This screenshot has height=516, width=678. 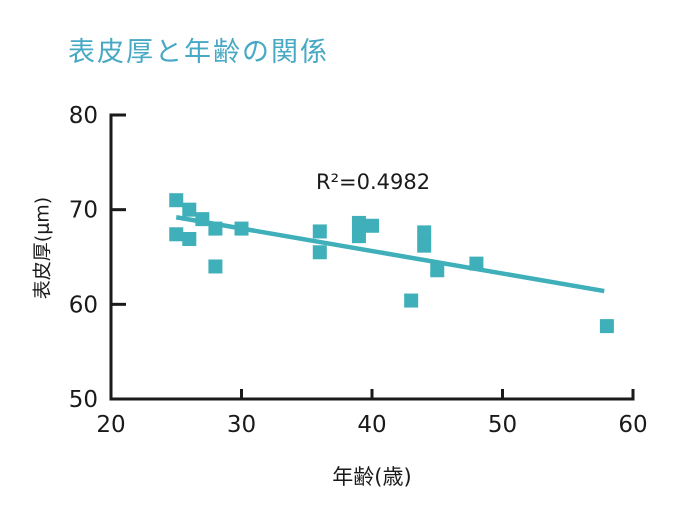 What do you see at coordinates (632, 425) in the screenshot?
I see `x-tick-label: 60` at bounding box center [632, 425].